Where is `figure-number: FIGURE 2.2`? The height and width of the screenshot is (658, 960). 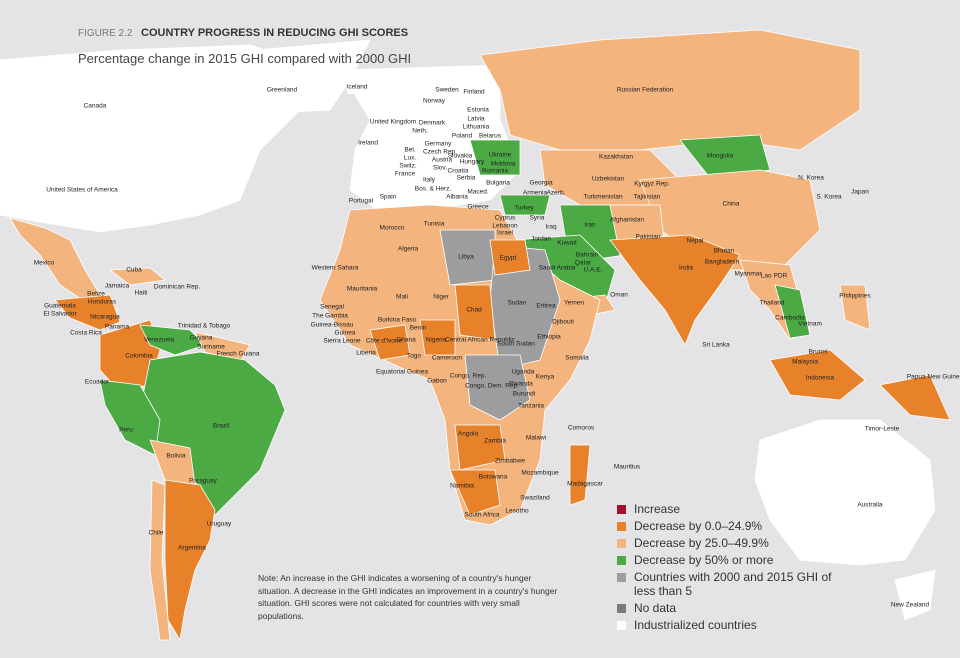
figure-number: FIGURE 2.2 is located at coordinates (105, 33).